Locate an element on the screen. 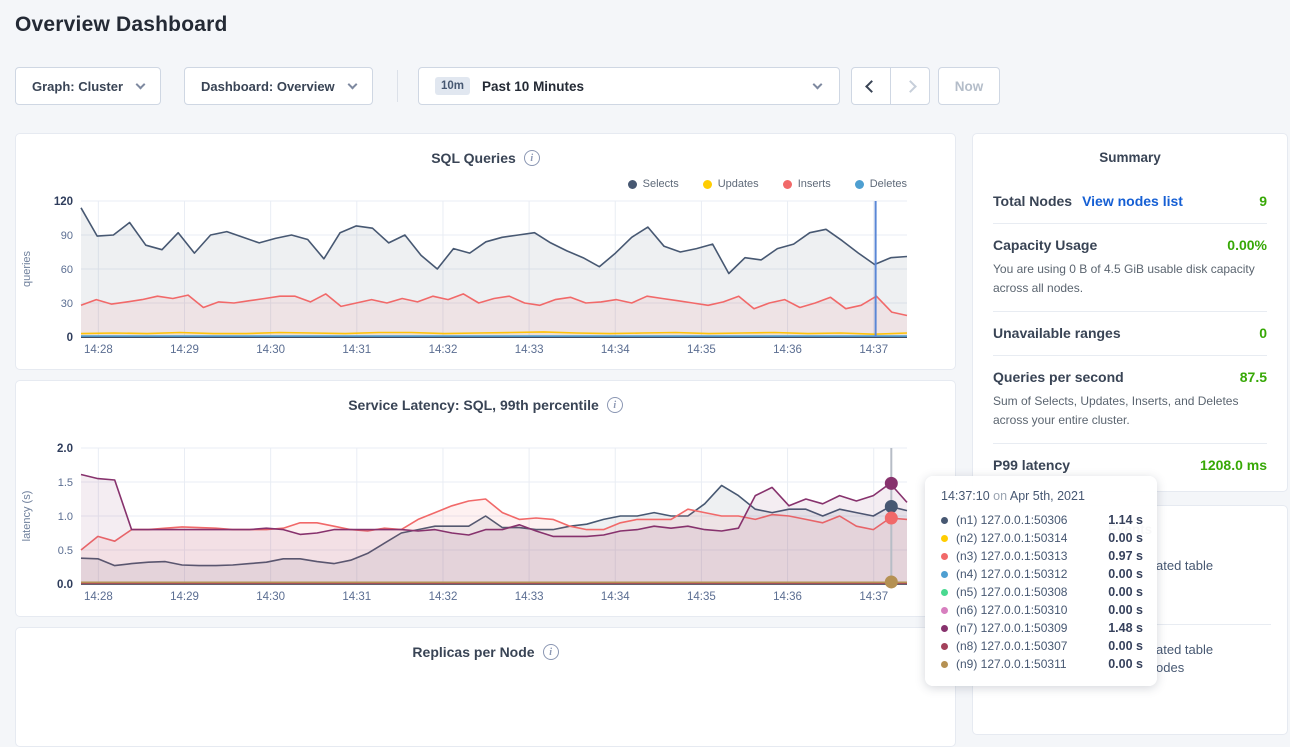  svg-text: 1.5 is located at coordinates (65, 483).